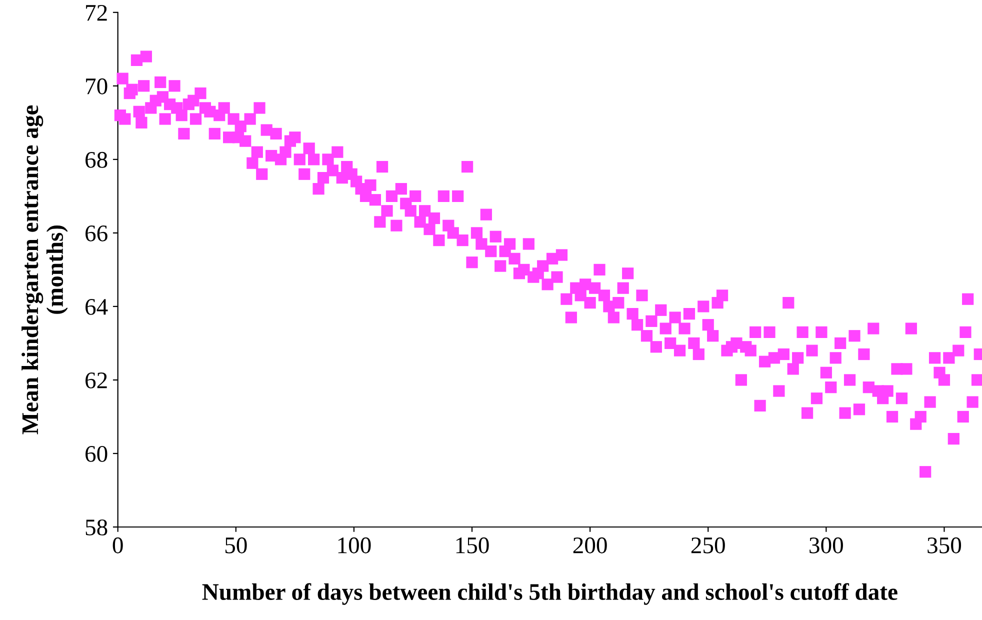 The width and height of the screenshot is (982, 620). I want to click on y-tick-label: 60, so click(97, 454).